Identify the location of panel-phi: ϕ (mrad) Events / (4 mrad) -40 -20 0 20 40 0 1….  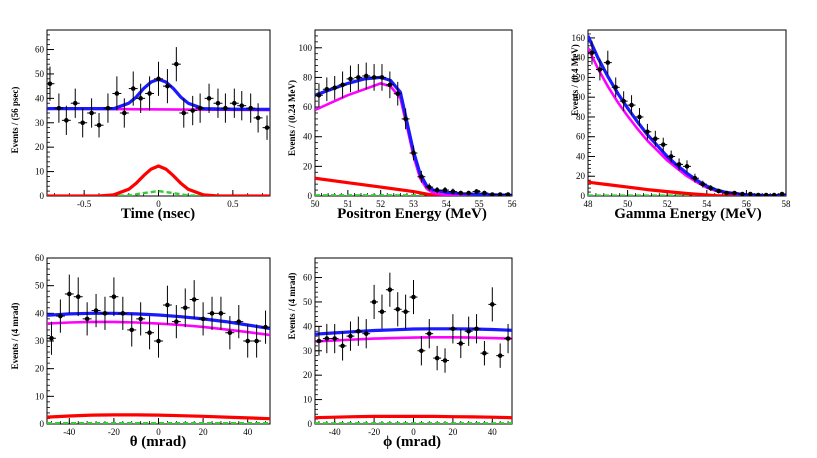
(400, 353).